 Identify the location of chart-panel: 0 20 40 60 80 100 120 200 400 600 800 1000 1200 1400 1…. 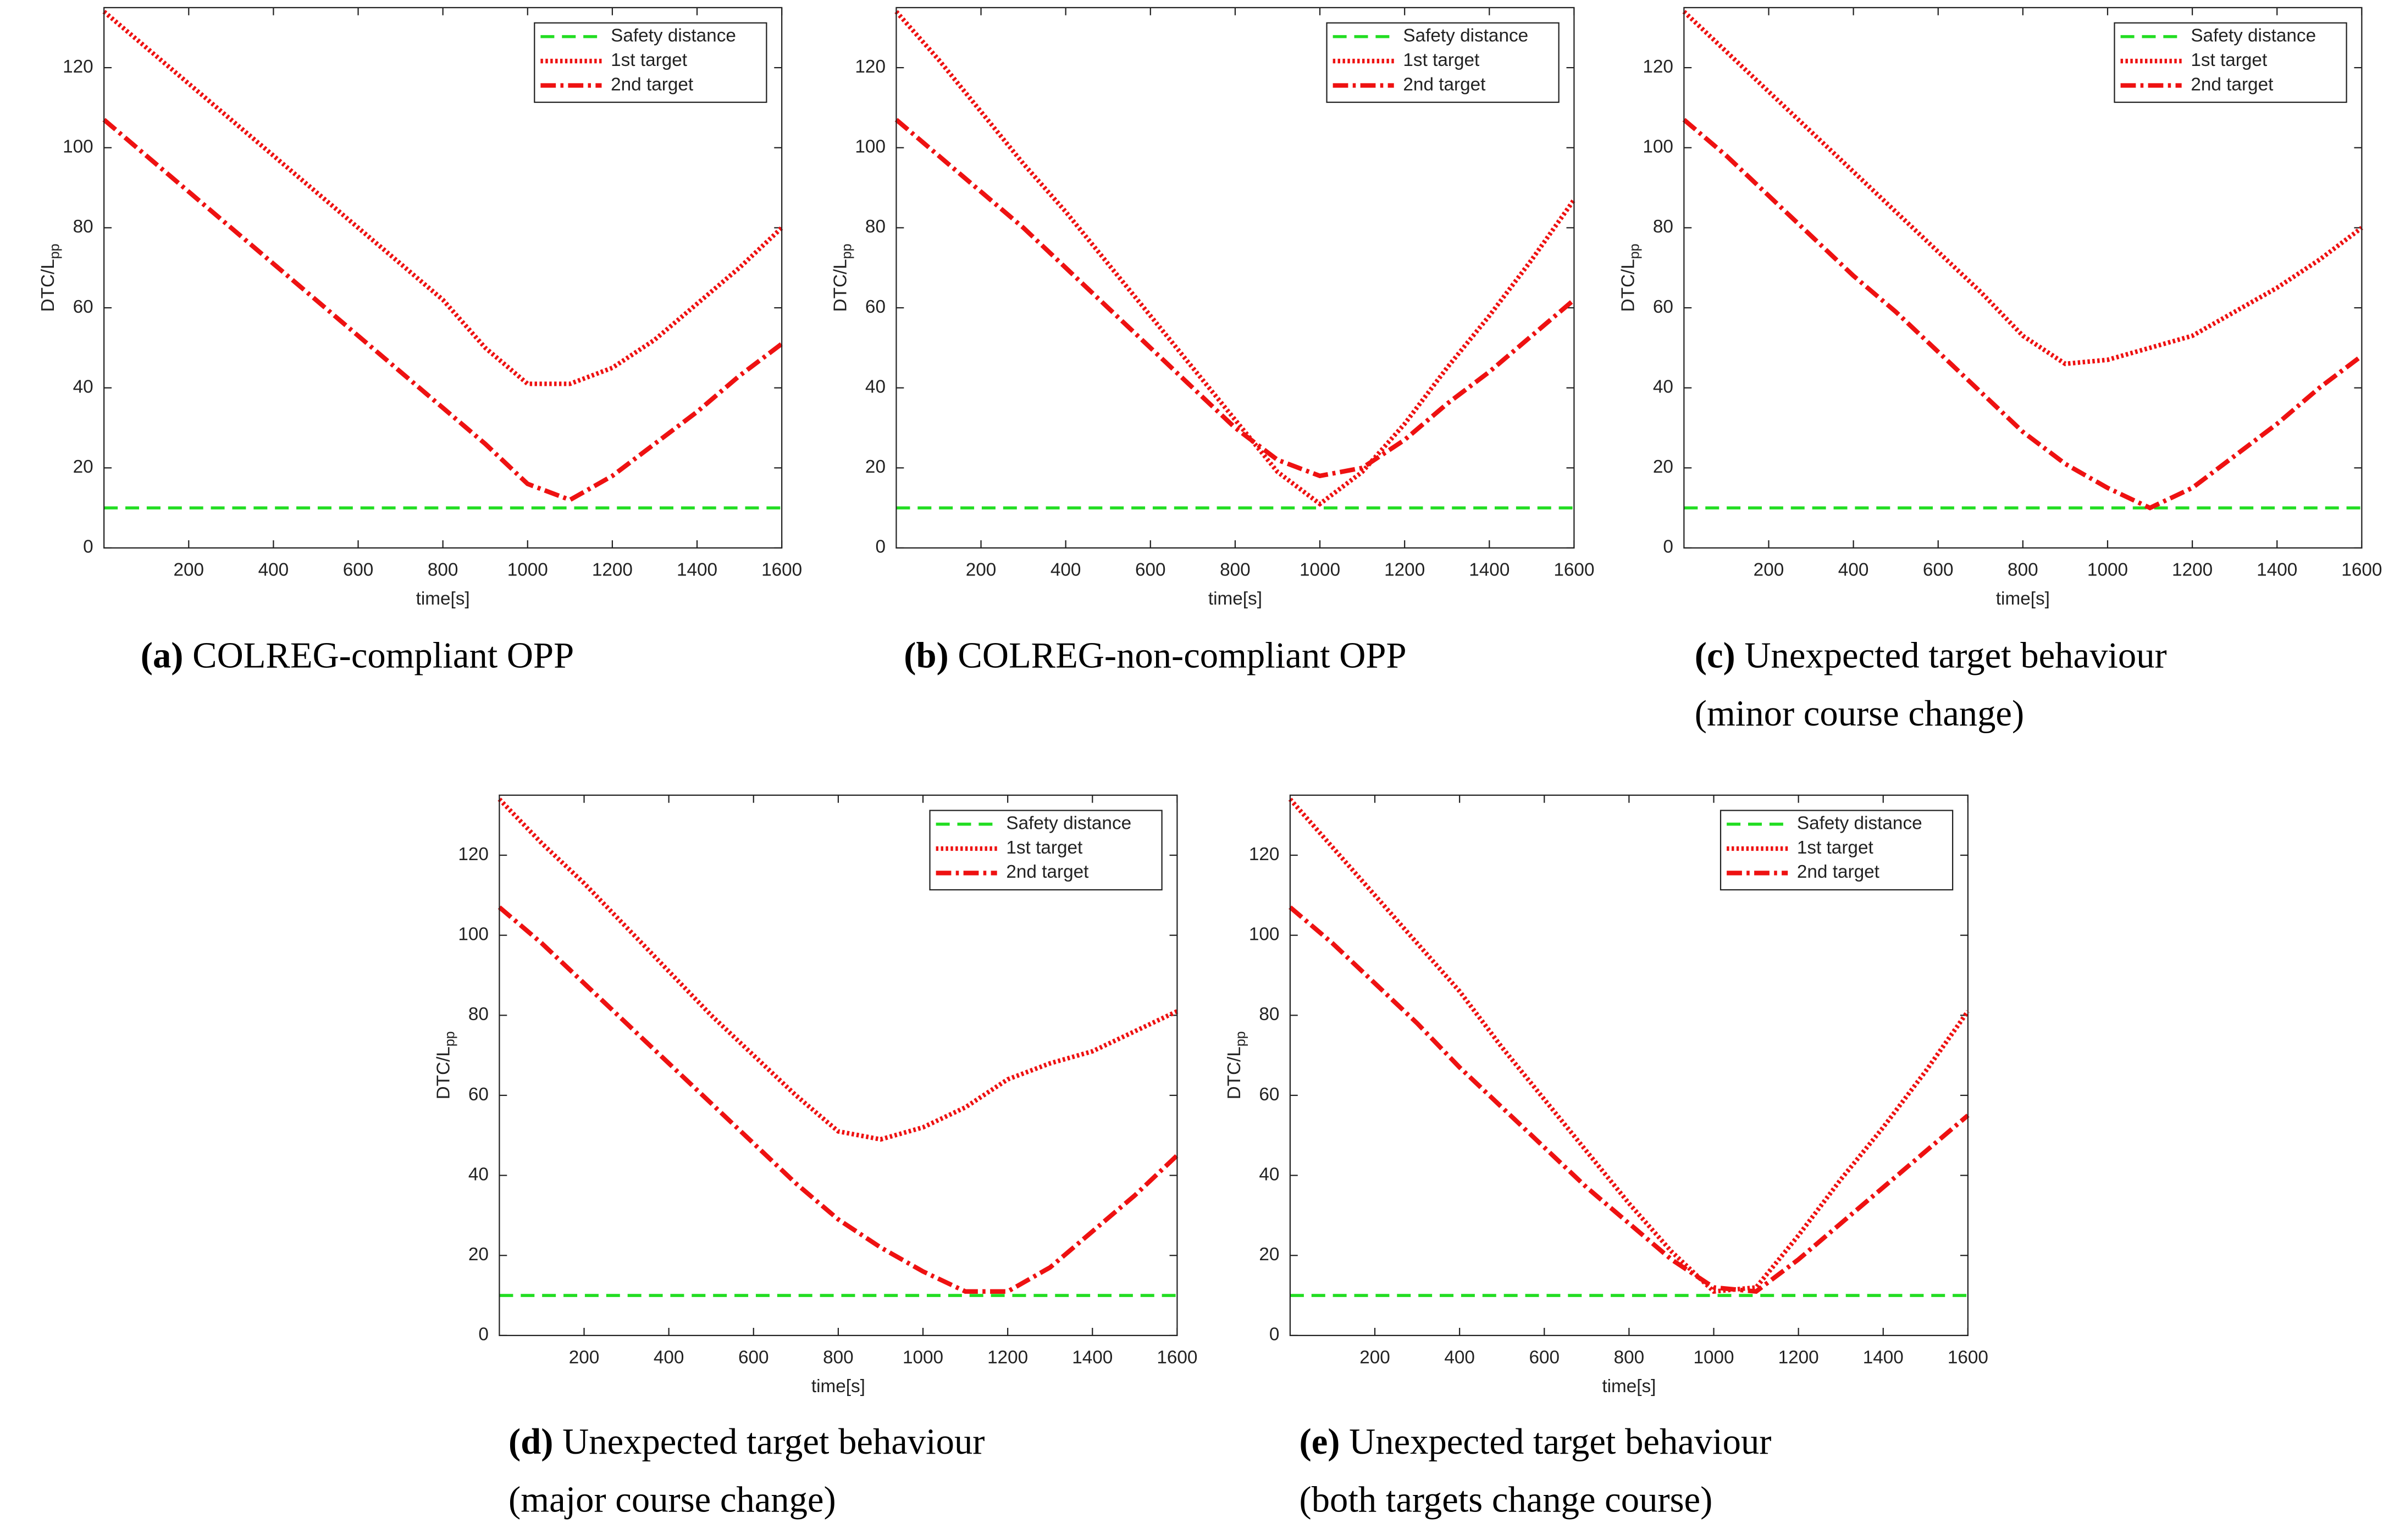
(1212, 341).